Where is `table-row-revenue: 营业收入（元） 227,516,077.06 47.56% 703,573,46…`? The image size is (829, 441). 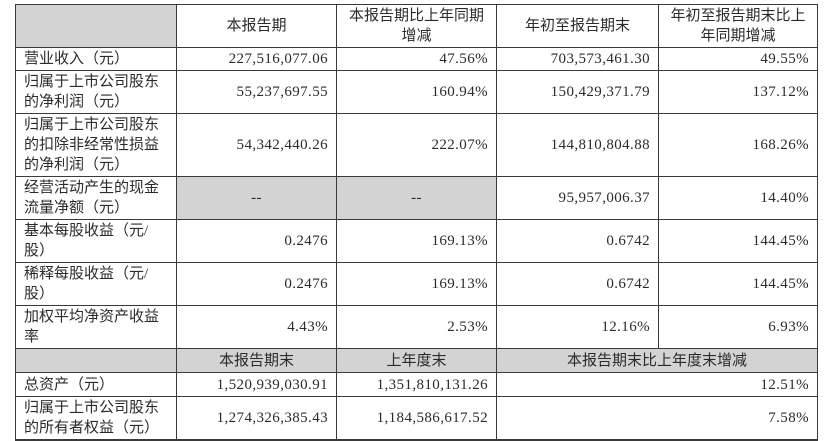 table-row-revenue: 营业收入（元） 227,516,077.06 47.56% 703,573,46… is located at coordinates (416, 59).